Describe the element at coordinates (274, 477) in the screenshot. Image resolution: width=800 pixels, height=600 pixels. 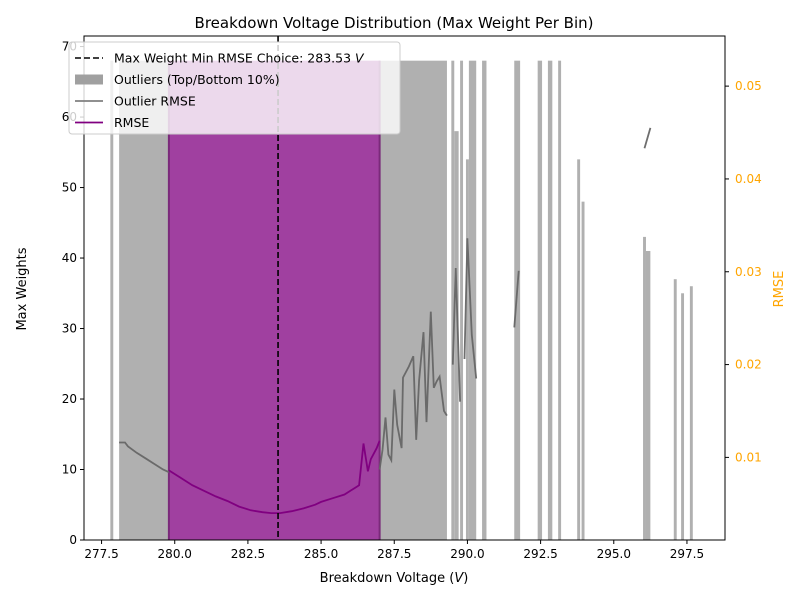
I see `rmse-line` at that location.